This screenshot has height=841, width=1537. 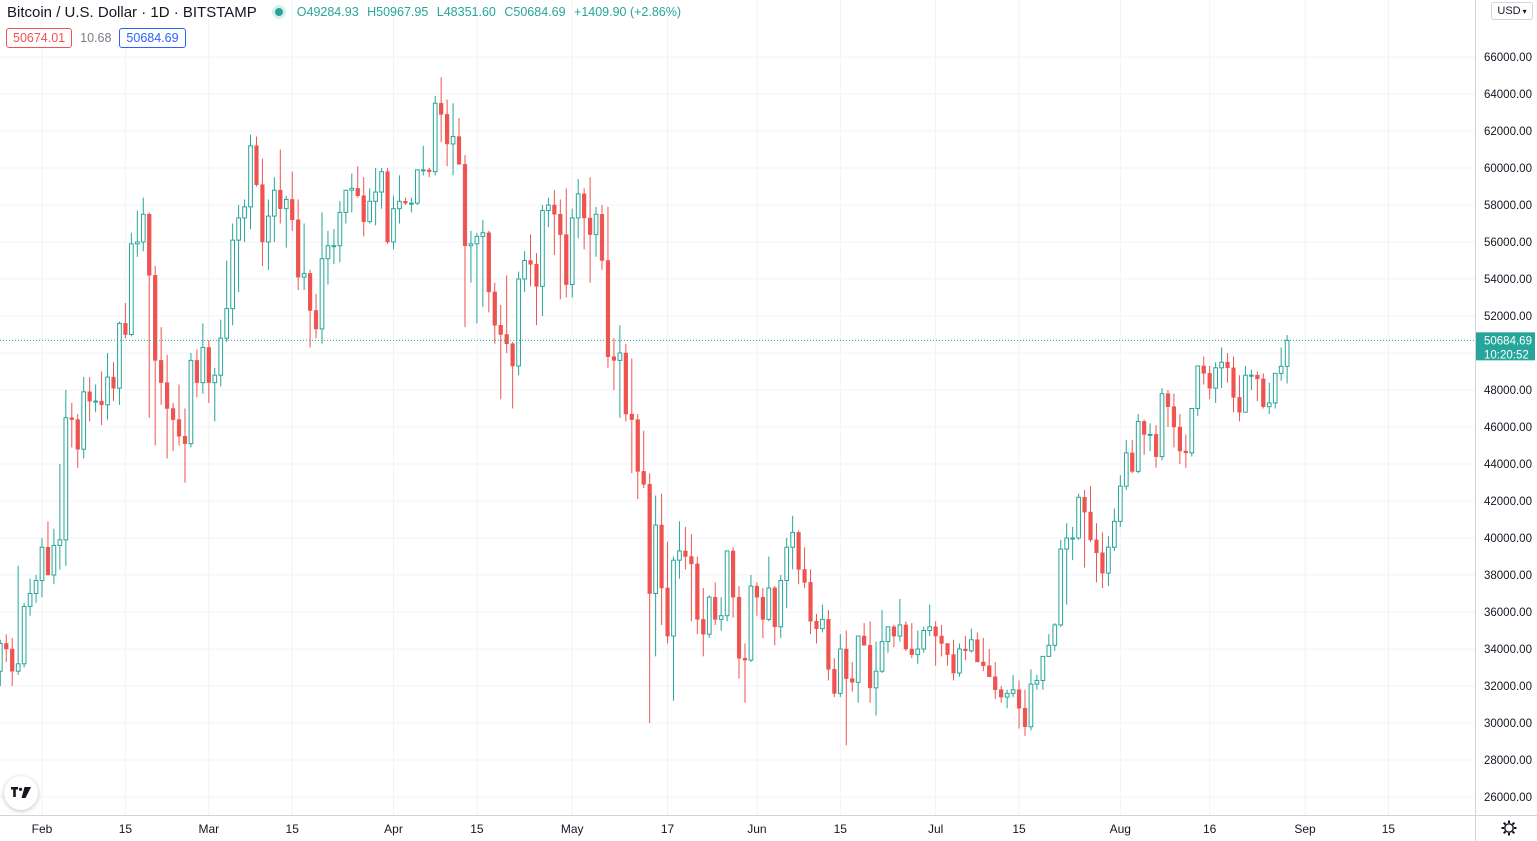 I want to click on symbol-title: Bitcoin / U.S. Dollar · 1D · BITSTAMP, so click(x=132, y=12).